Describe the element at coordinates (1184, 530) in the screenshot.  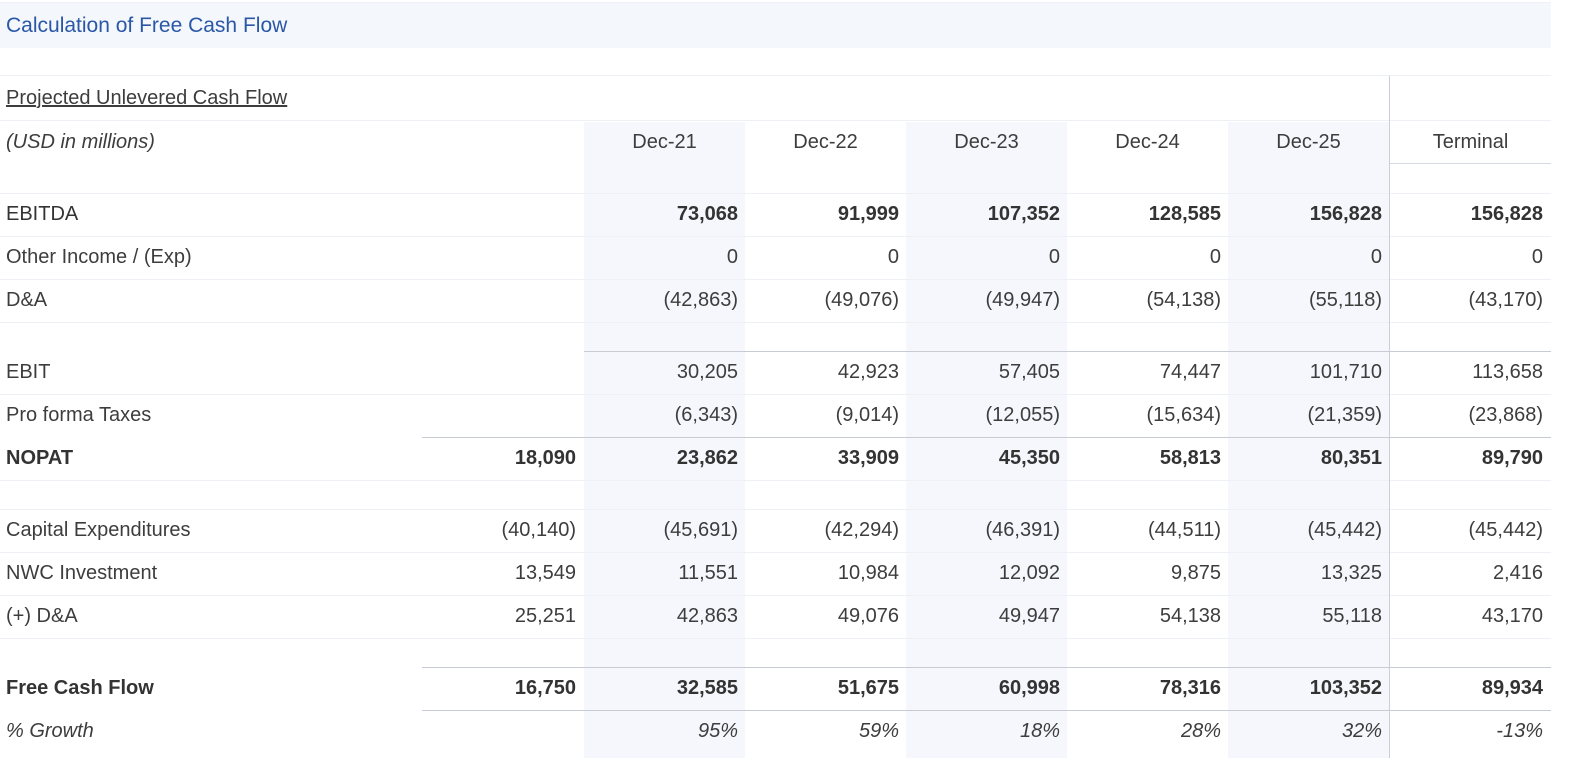
I see `table-cell: (44,511)` at that location.